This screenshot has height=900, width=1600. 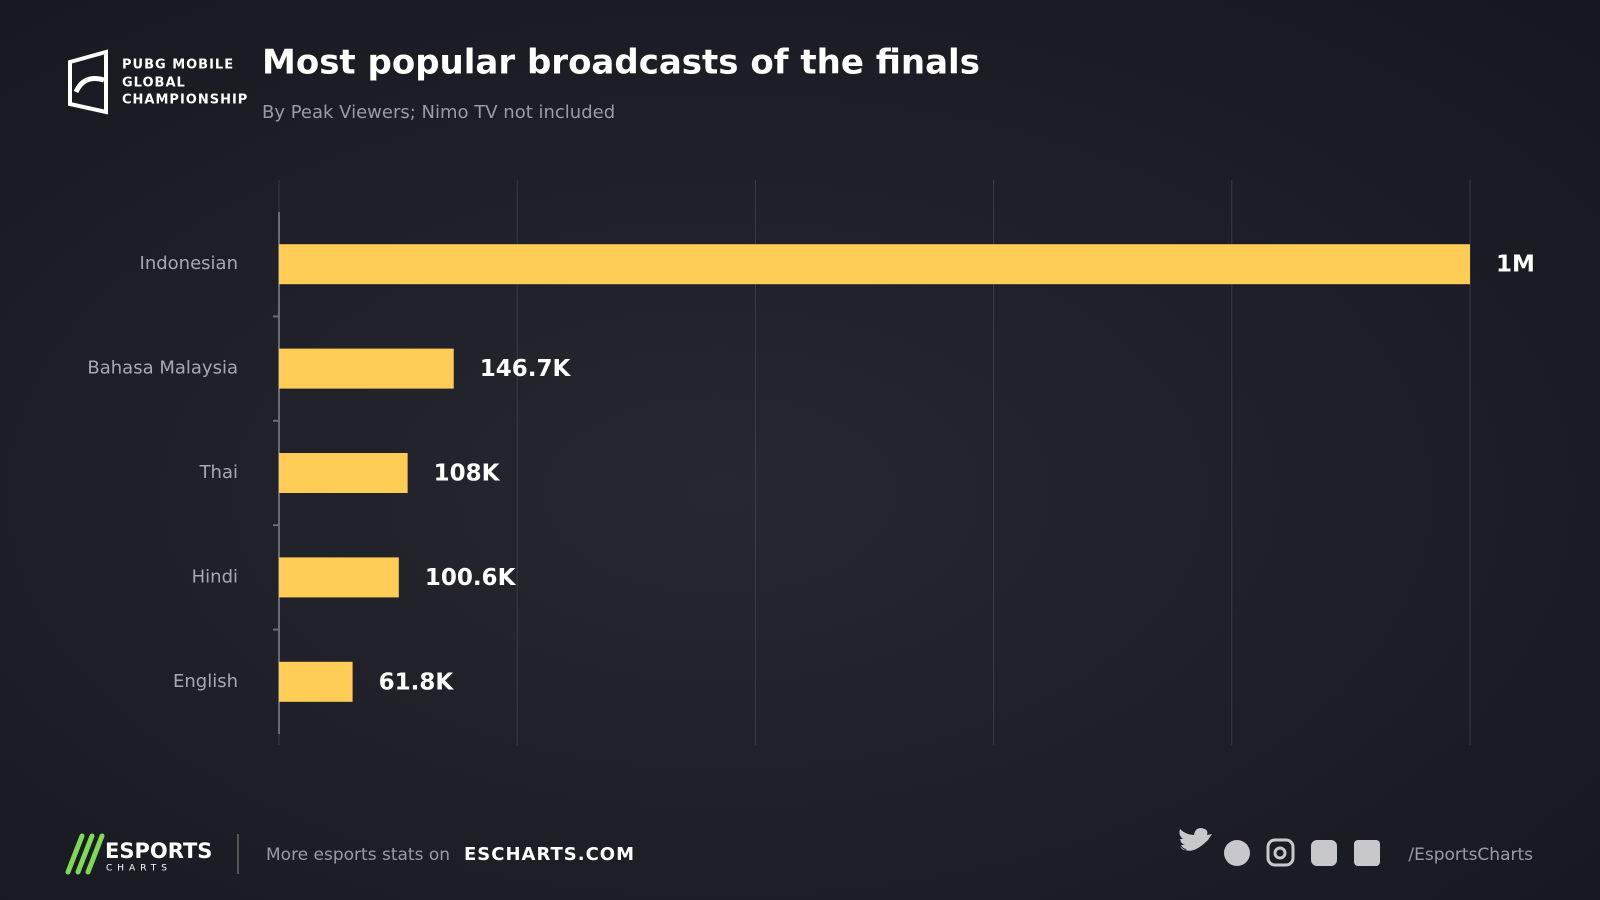 What do you see at coordinates (205, 681) in the screenshot?
I see `y-tick-label: English` at bounding box center [205, 681].